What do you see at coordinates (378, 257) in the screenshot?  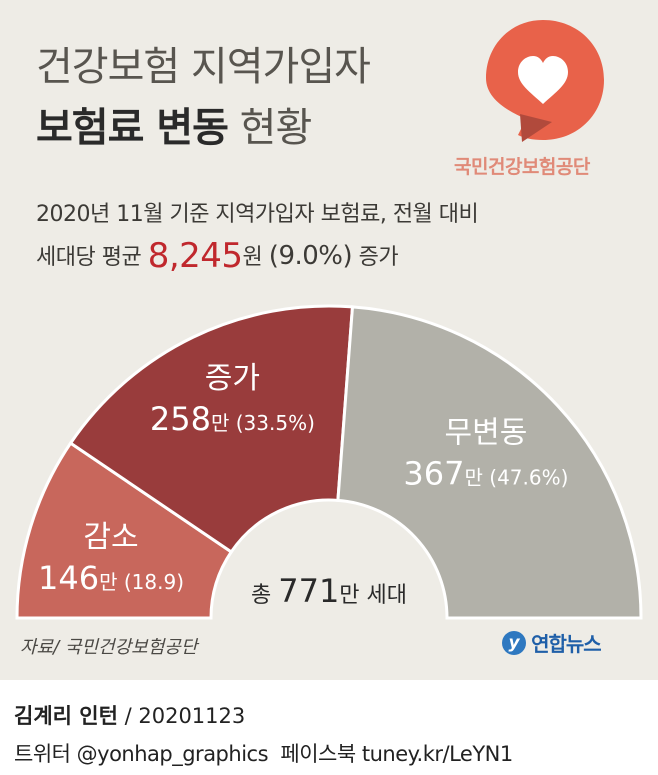 I see `subtitle-suffix: 증가` at bounding box center [378, 257].